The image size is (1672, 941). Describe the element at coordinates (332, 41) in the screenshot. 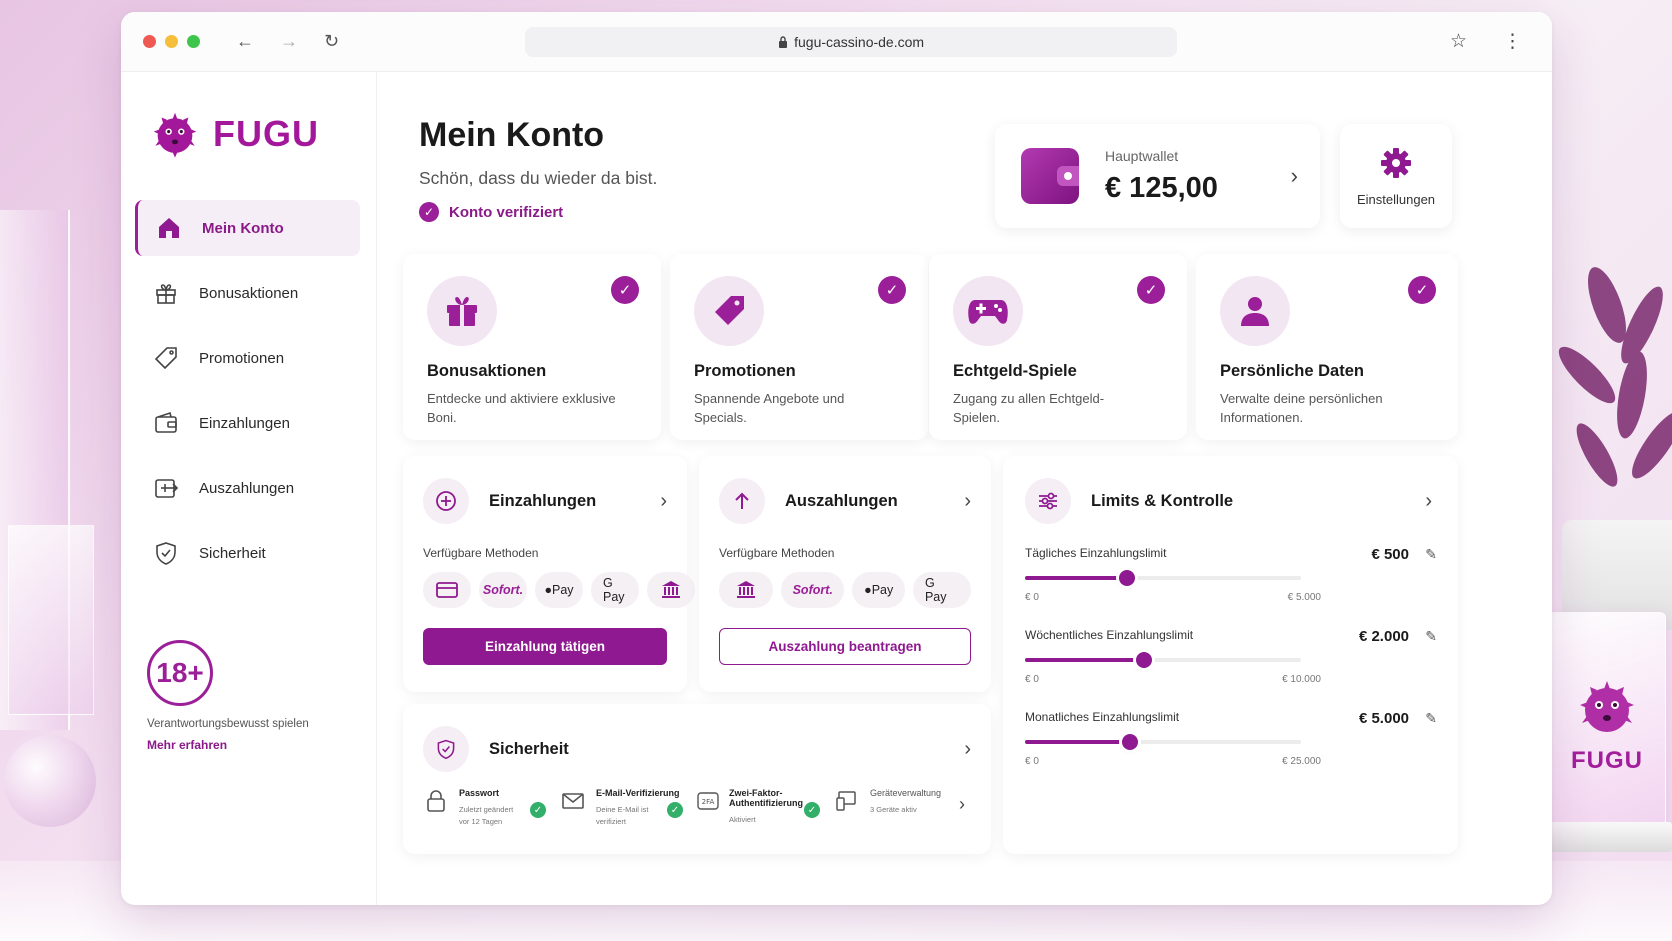

I see `reload-icon: ↻` at that location.